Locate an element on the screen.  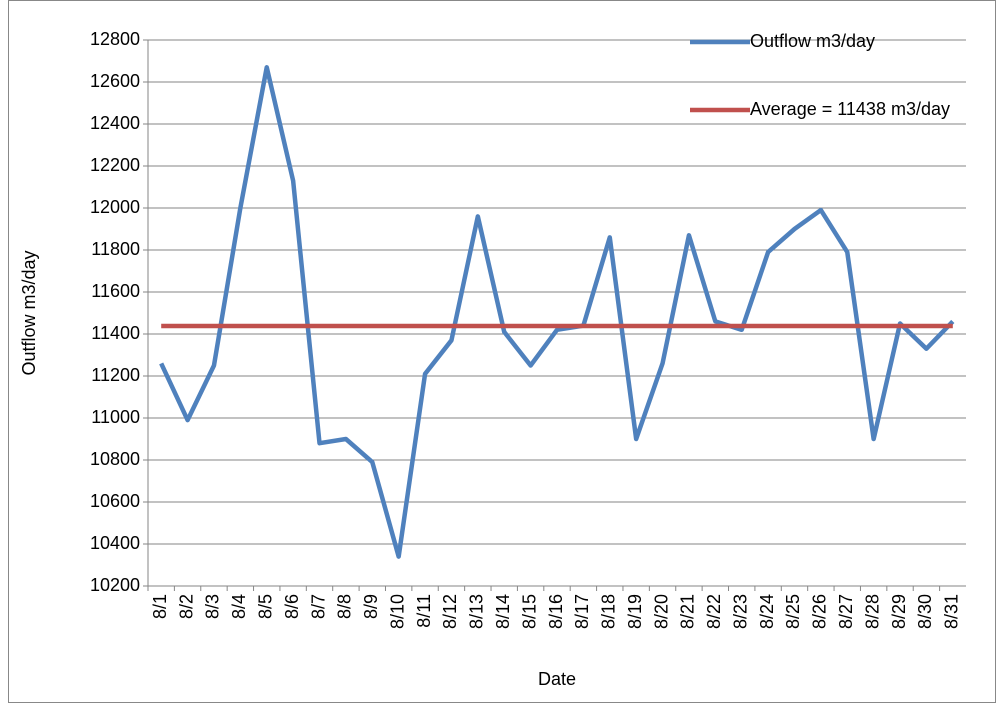
y-tick-label: 11200 is located at coordinates (115, 375).